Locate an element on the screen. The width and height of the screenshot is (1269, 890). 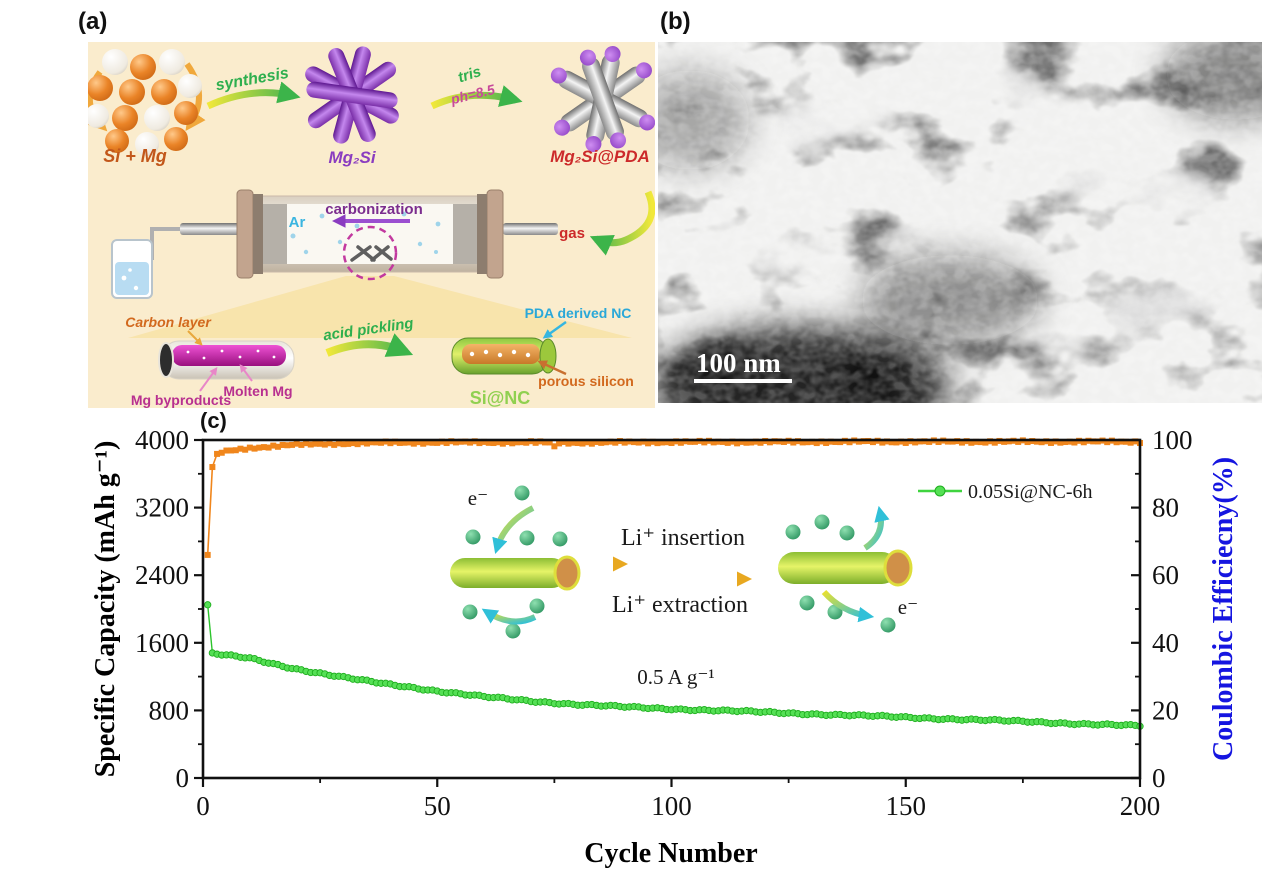
scale-bar: 100 nm is located at coordinates (743, 365).